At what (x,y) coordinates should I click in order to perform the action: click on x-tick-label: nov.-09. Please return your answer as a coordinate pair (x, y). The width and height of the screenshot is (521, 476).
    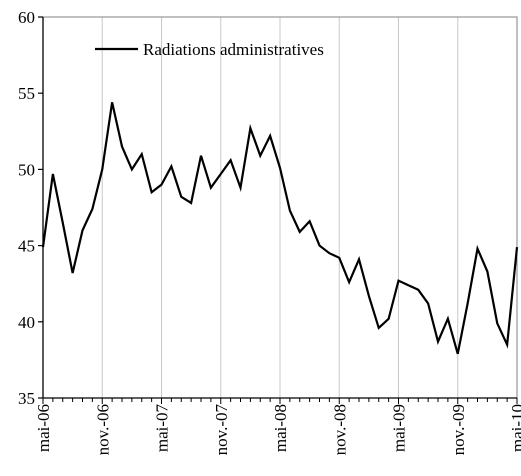
    Looking at the image, I should click on (458, 429).